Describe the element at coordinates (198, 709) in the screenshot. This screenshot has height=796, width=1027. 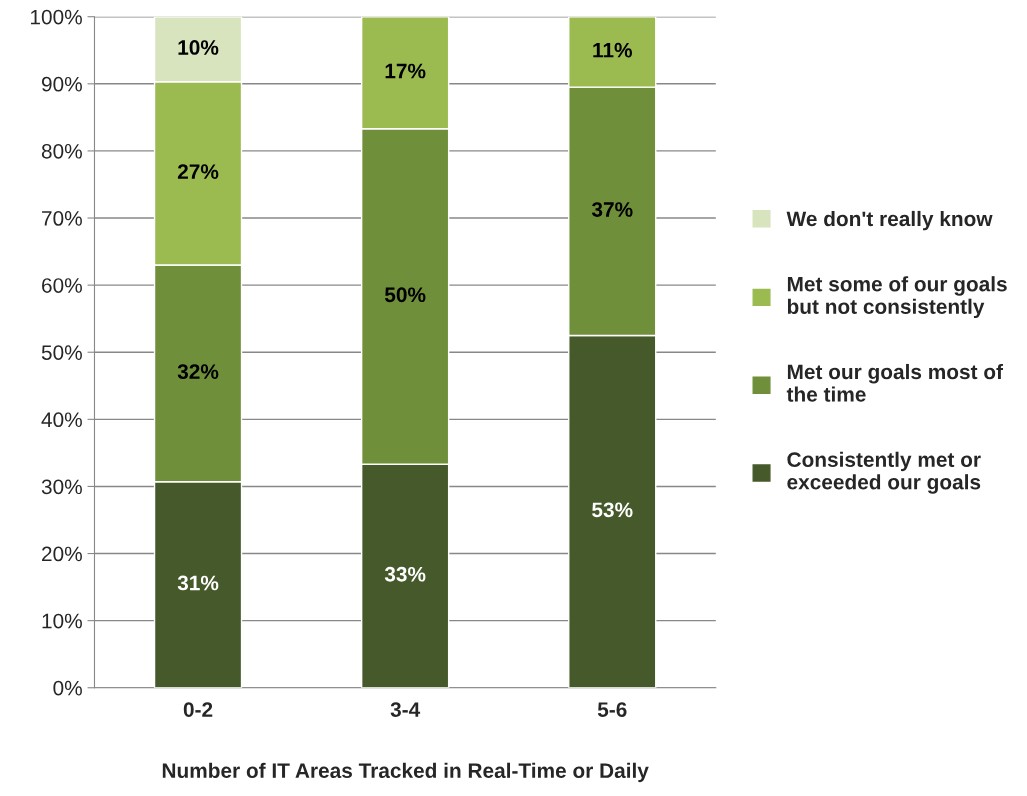
I see `x-tick-label: 0-2` at that location.